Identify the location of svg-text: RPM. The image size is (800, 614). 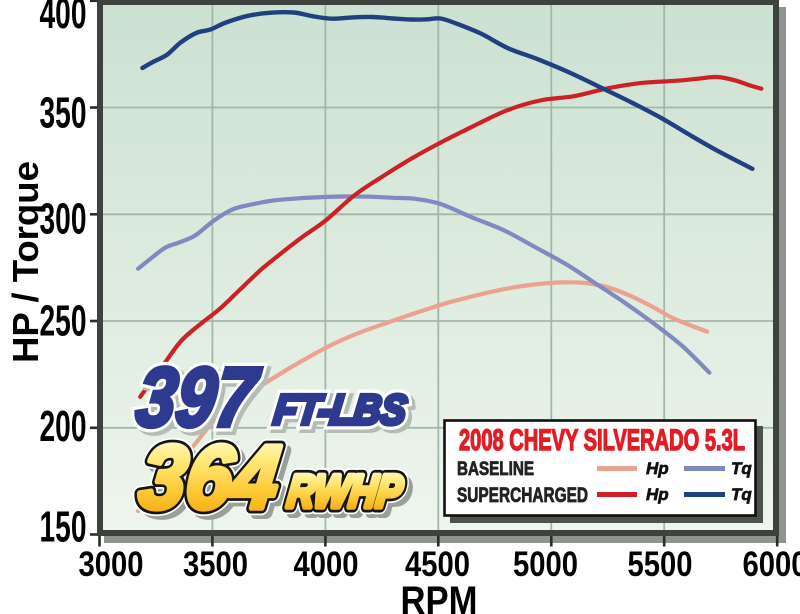
(439, 596).